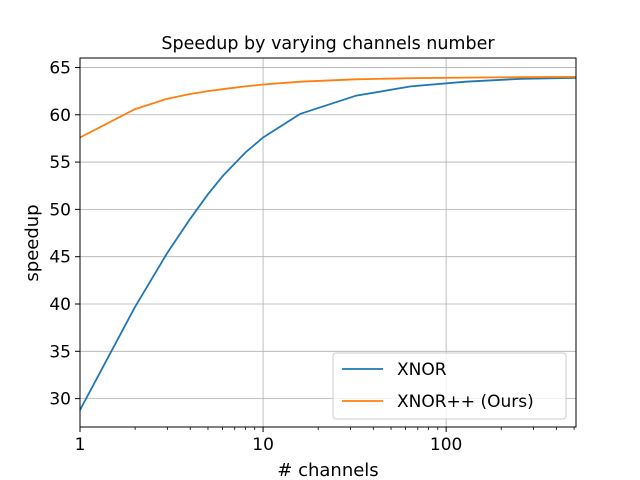 The image size is (640, 480). Describe the element at coordinates (263, 445) in the screenshot. I see `x-tick-label: 10` at that location.